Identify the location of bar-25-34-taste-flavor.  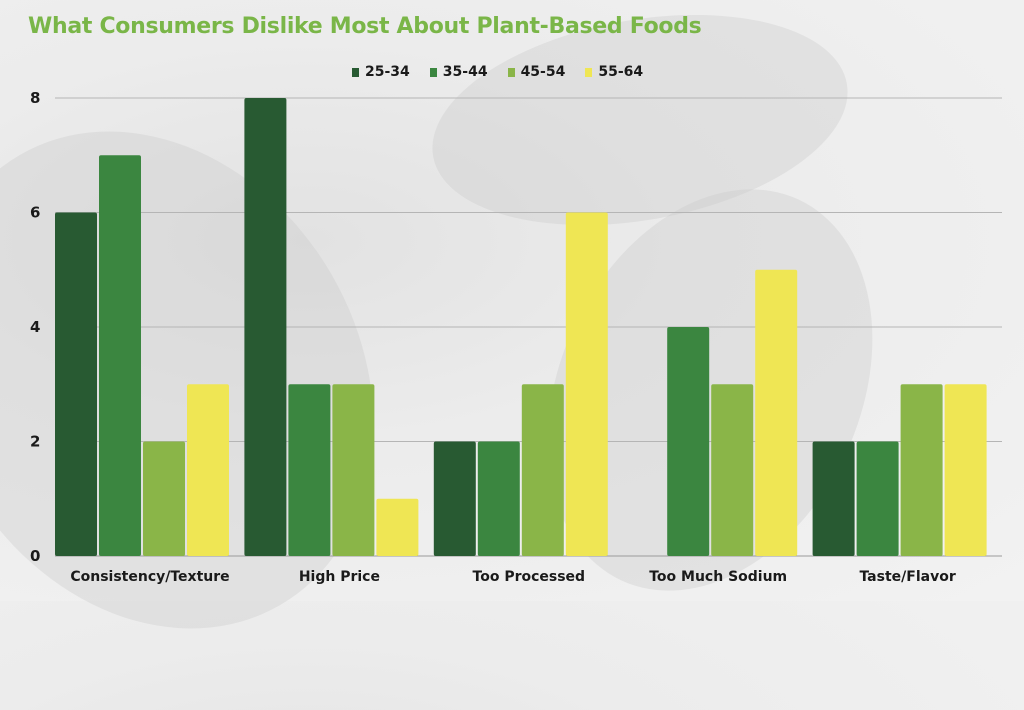
(833, 498).